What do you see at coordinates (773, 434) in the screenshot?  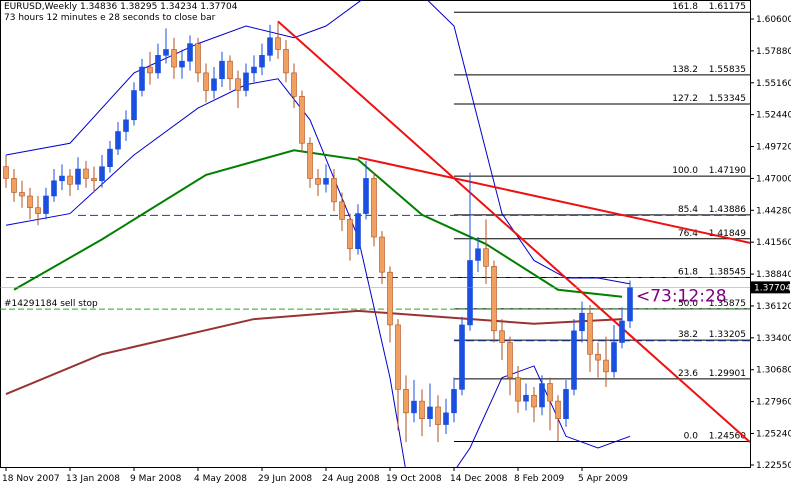 I see `y-tick-label: 1.25240` at bounding box center [773, 434].